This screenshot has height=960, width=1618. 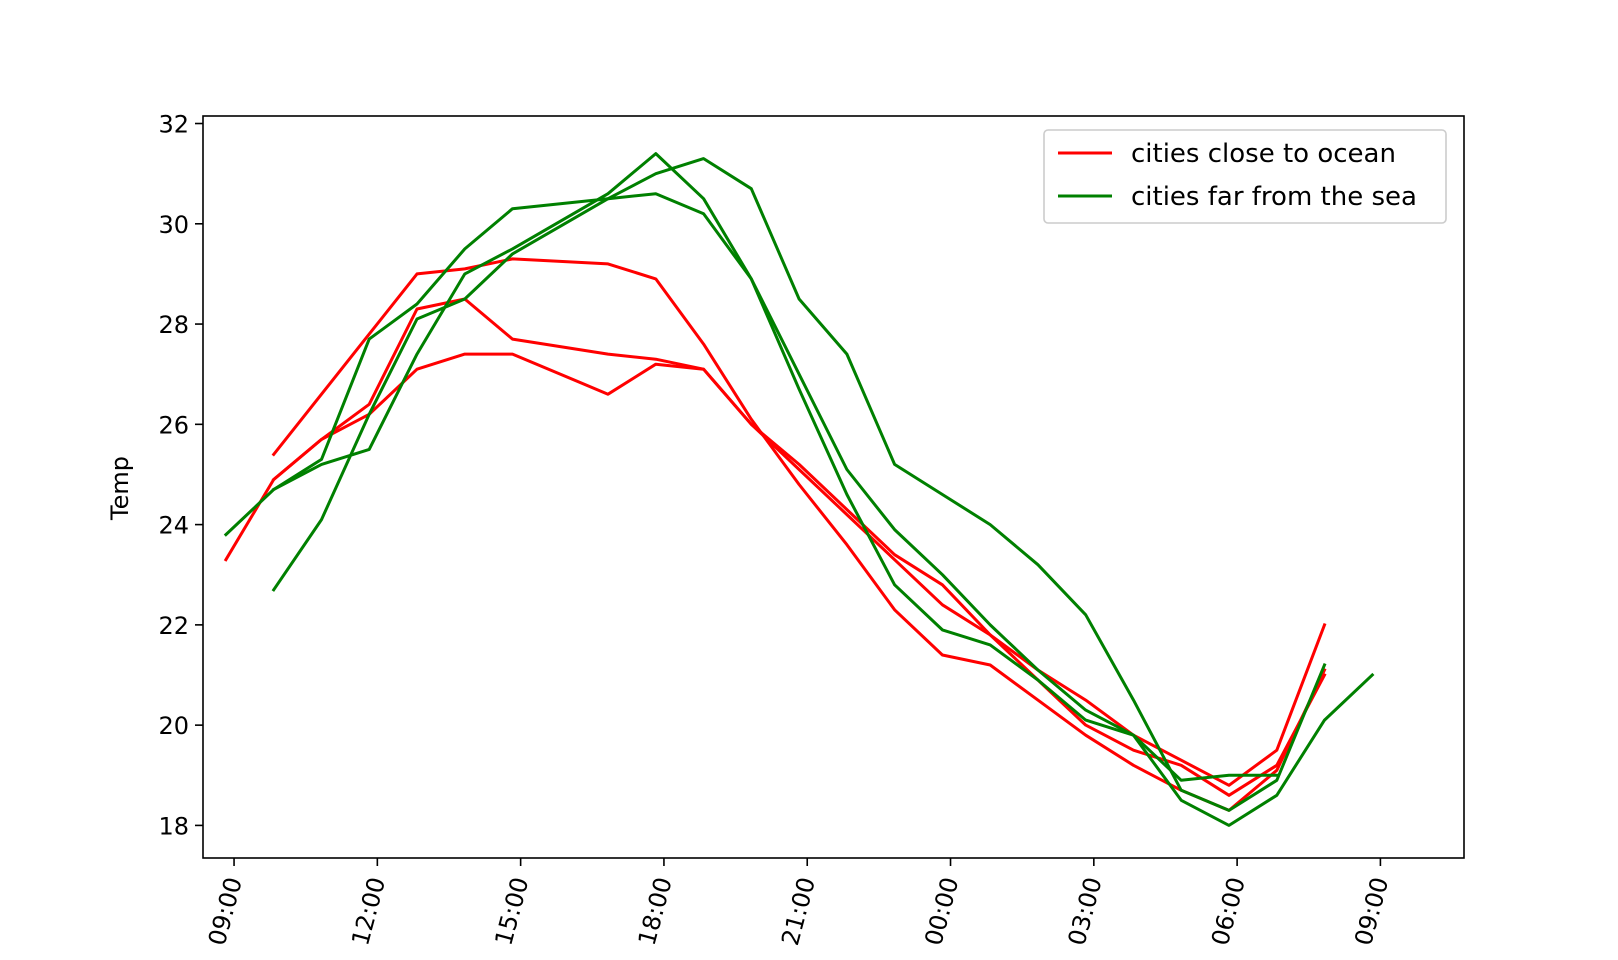 What do you see at coordinates (173, 225) in the screenshot?
I see `y-tick-label: 30` at bounding box center [173, 225].